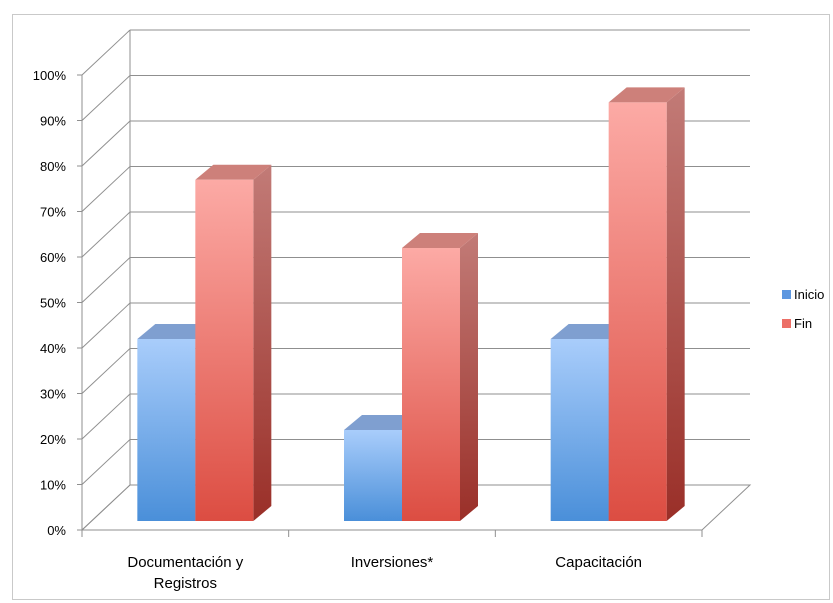 The height and width of the screenshot is (603, 833). What do you see at coordinates (53, 485) in the screenshot?
I see `y-tick-label: 10%` at bounding box center [53, 485].